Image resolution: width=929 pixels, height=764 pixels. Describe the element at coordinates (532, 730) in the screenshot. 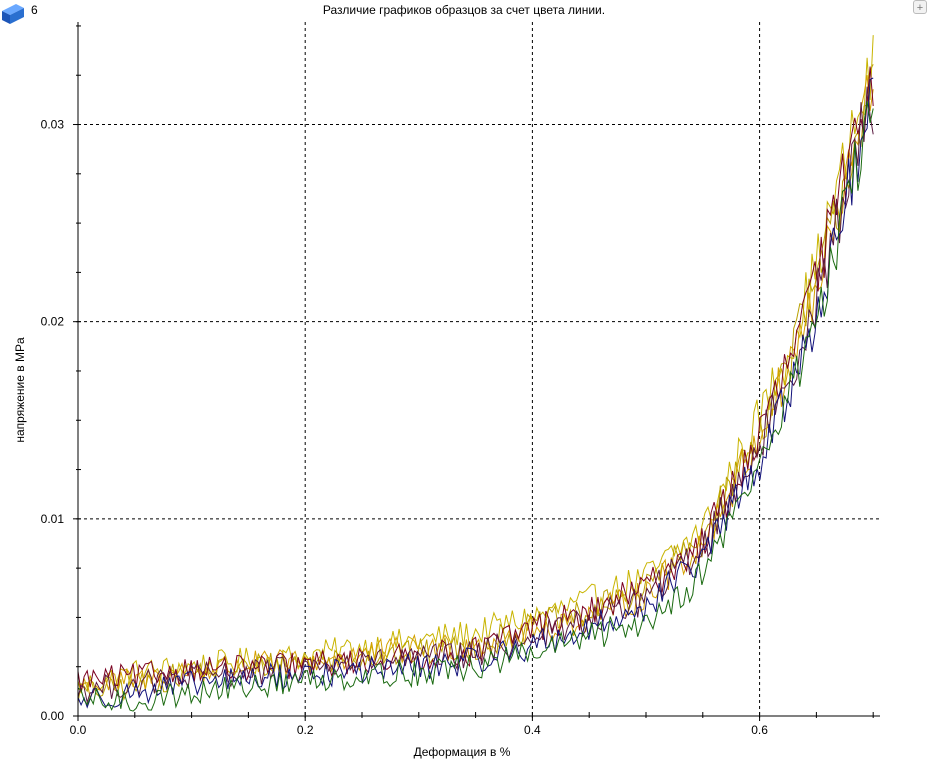

I see `x-tick-label: 0.4` at that location.